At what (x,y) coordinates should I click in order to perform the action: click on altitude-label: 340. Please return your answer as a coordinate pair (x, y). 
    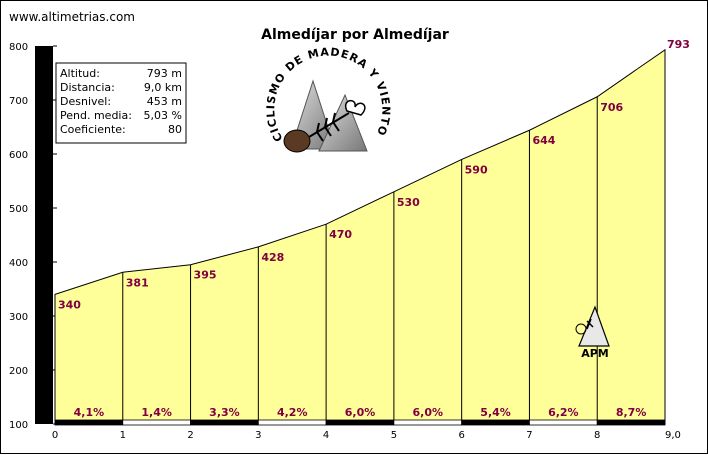
    Looking at the image, I should click on (69, 304).